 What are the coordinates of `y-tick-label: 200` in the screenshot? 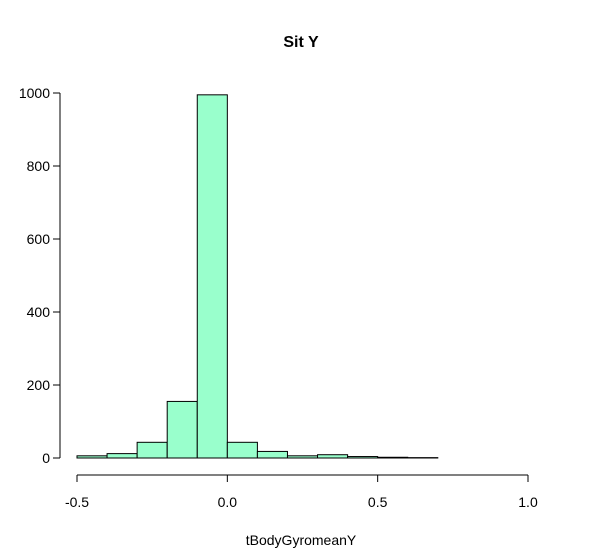 It's located at (39, 385).